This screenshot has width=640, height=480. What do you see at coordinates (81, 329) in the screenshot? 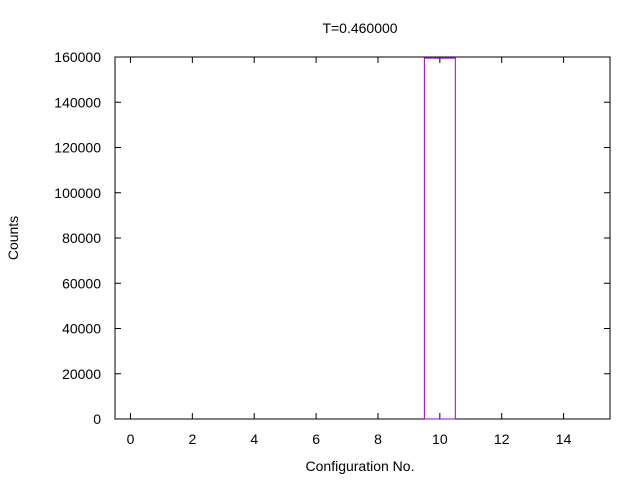
I see `y-tick-label: 40000` at bounding box center [81, 329].